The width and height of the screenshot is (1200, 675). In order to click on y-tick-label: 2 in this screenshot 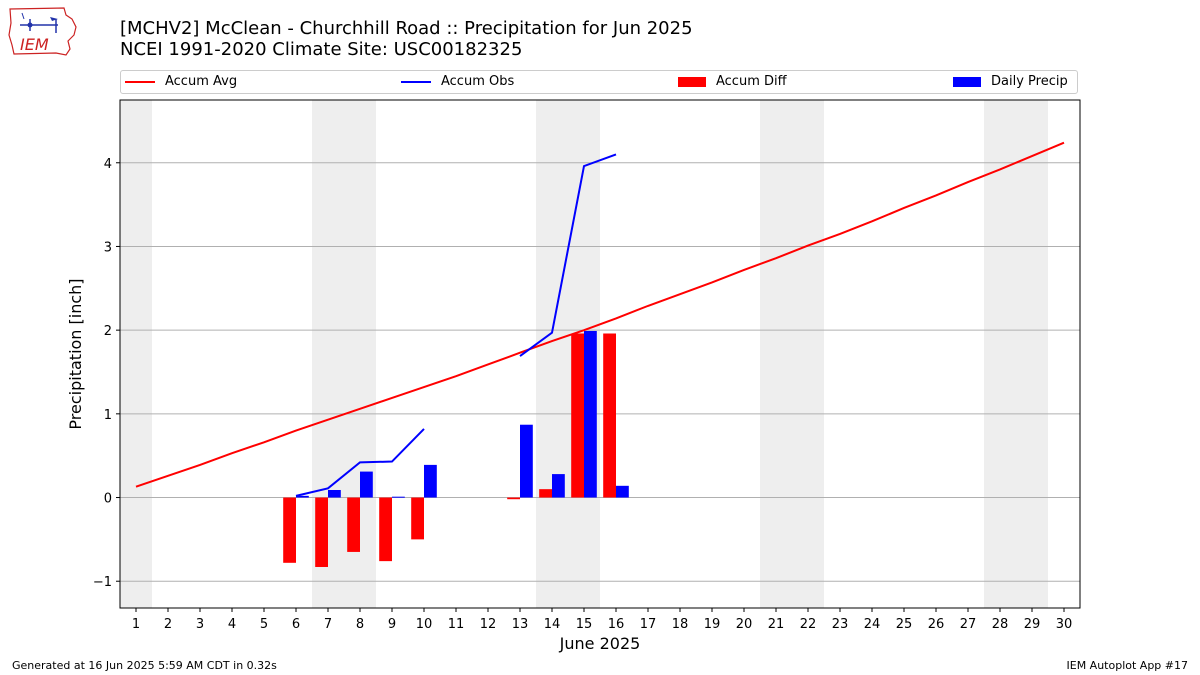, I will do `click(108, 331)`.